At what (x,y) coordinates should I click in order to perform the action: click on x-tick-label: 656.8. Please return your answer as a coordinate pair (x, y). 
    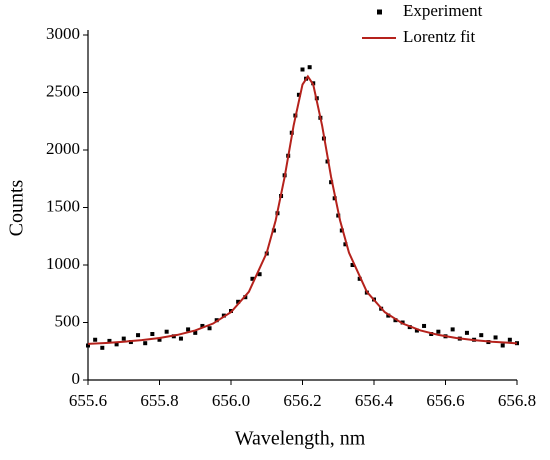
    Looking at the image, I should click on (517, 400).